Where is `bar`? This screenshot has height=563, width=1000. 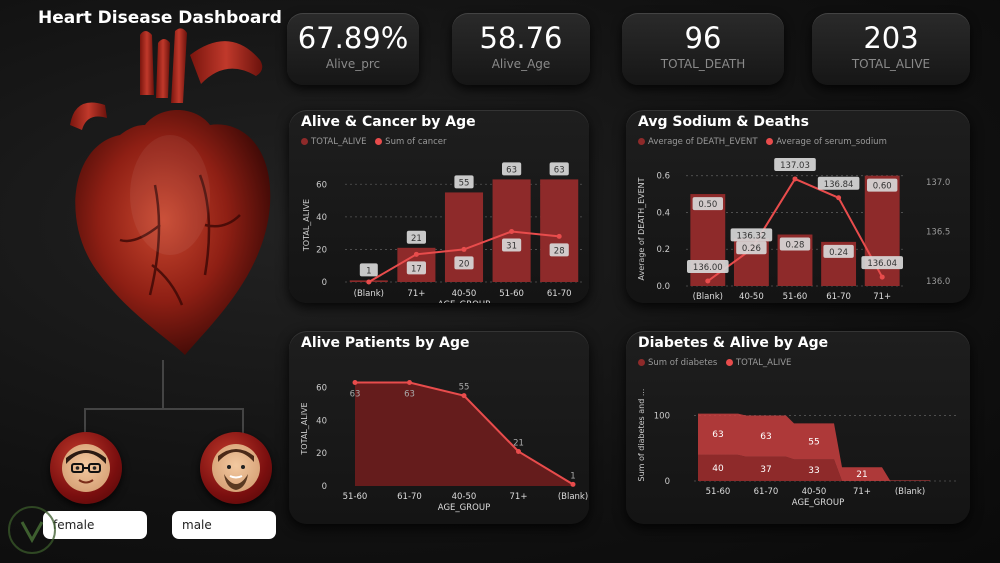
bar is located at coordinates (882, 230).